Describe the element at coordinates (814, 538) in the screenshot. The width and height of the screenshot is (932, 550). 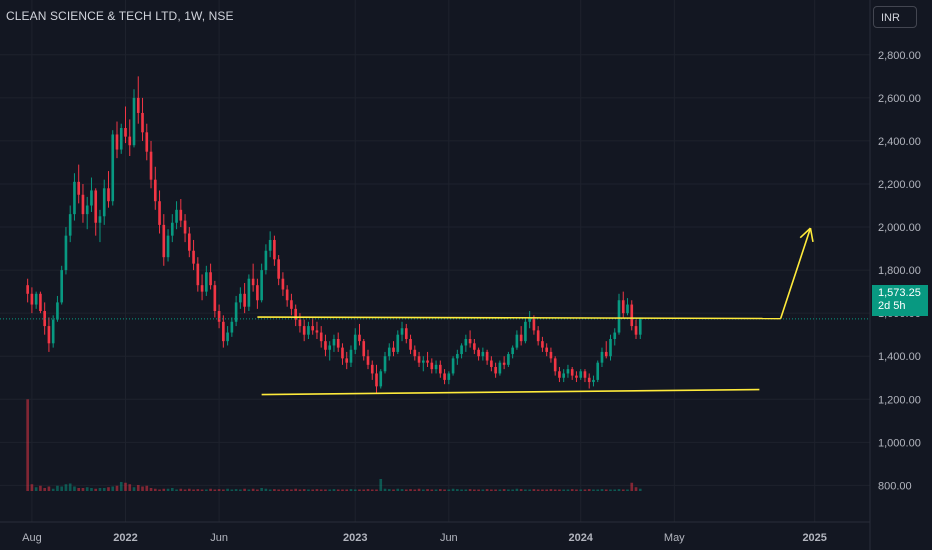
I see `x-tick-label: 2025` at that location.